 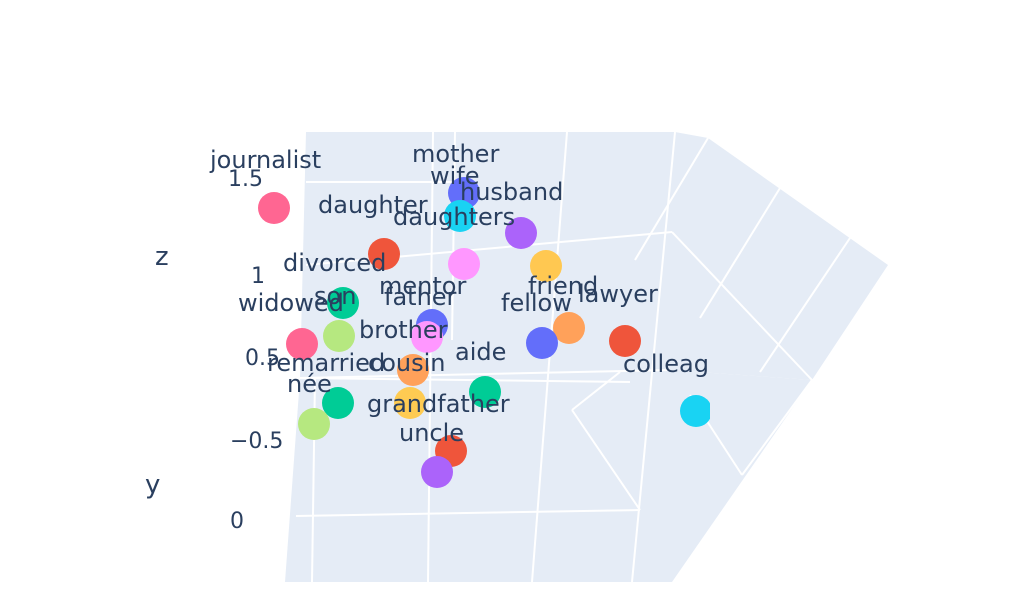 What do you see at coordinates (291, 303) in the screenshot?
I see `point-label-widowed: widowed` at bounding box center [291, 303].